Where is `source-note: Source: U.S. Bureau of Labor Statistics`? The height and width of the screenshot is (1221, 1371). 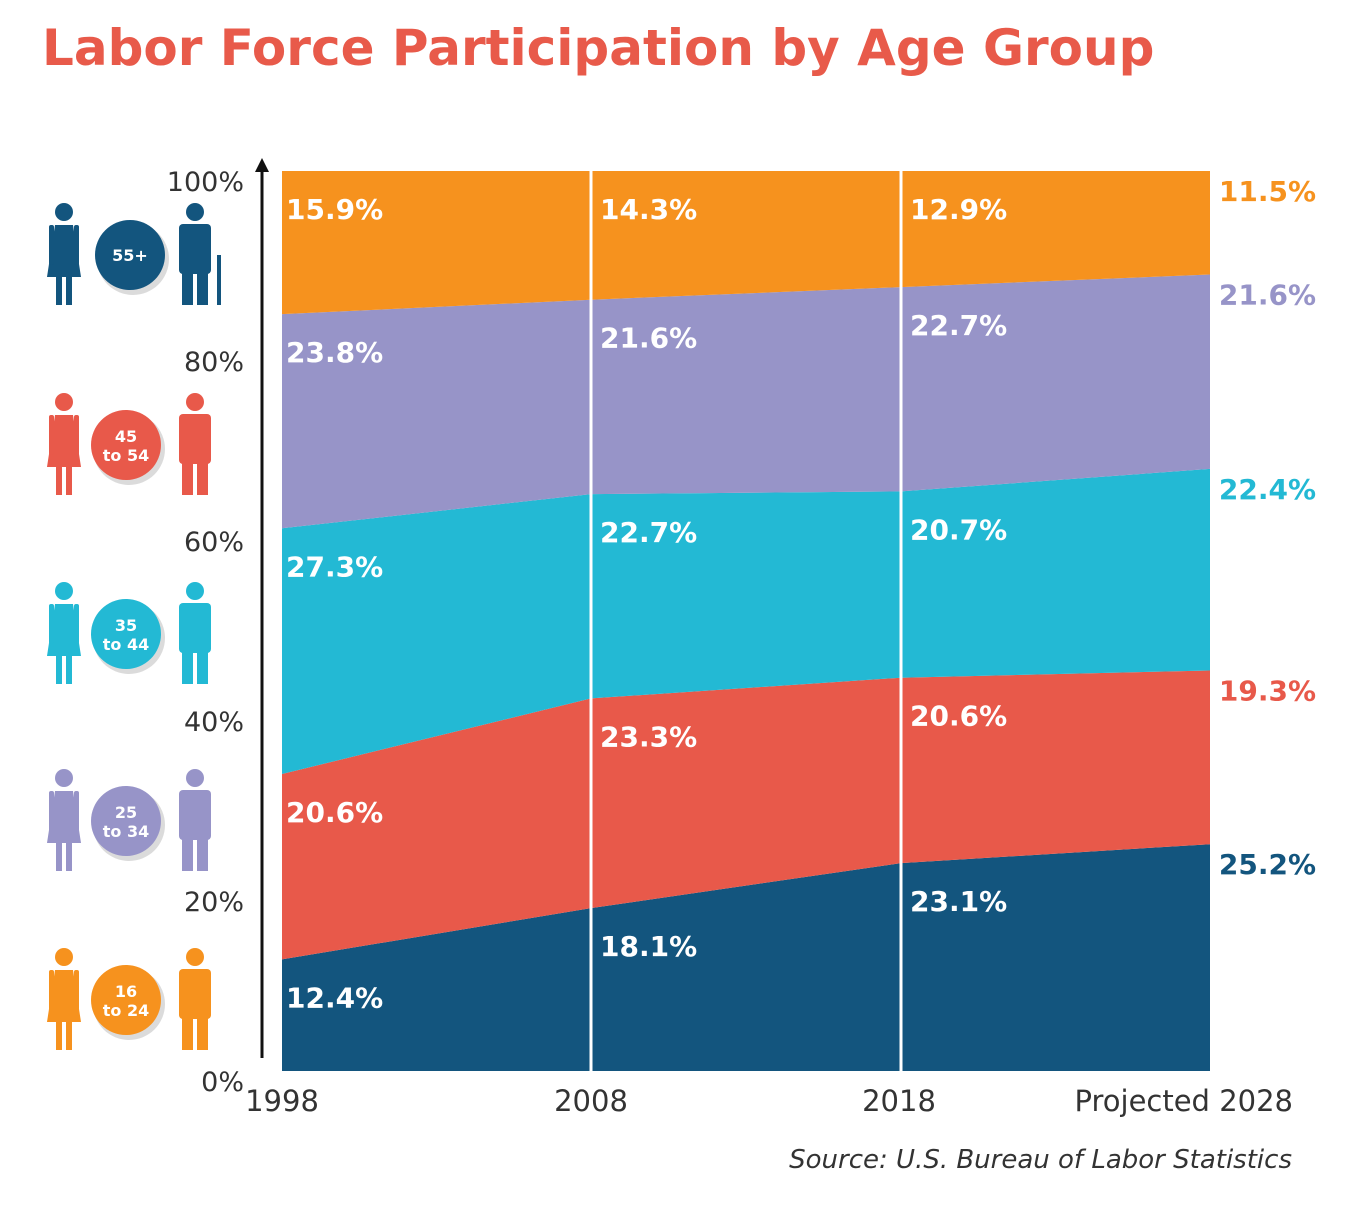 source-note: Source: U.S. Bureau of Labor Statistics is located at coordinates (1040, 1160).